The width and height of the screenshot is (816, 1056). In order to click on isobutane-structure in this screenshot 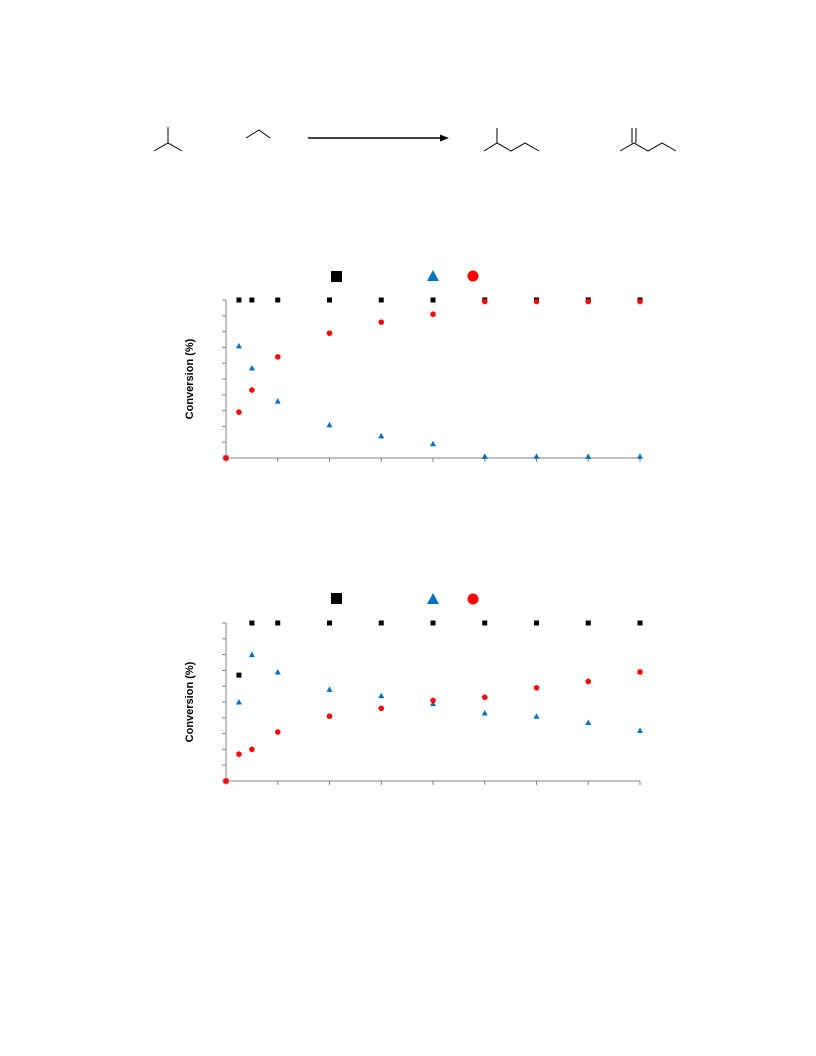, I will do `click(168, 139)`.